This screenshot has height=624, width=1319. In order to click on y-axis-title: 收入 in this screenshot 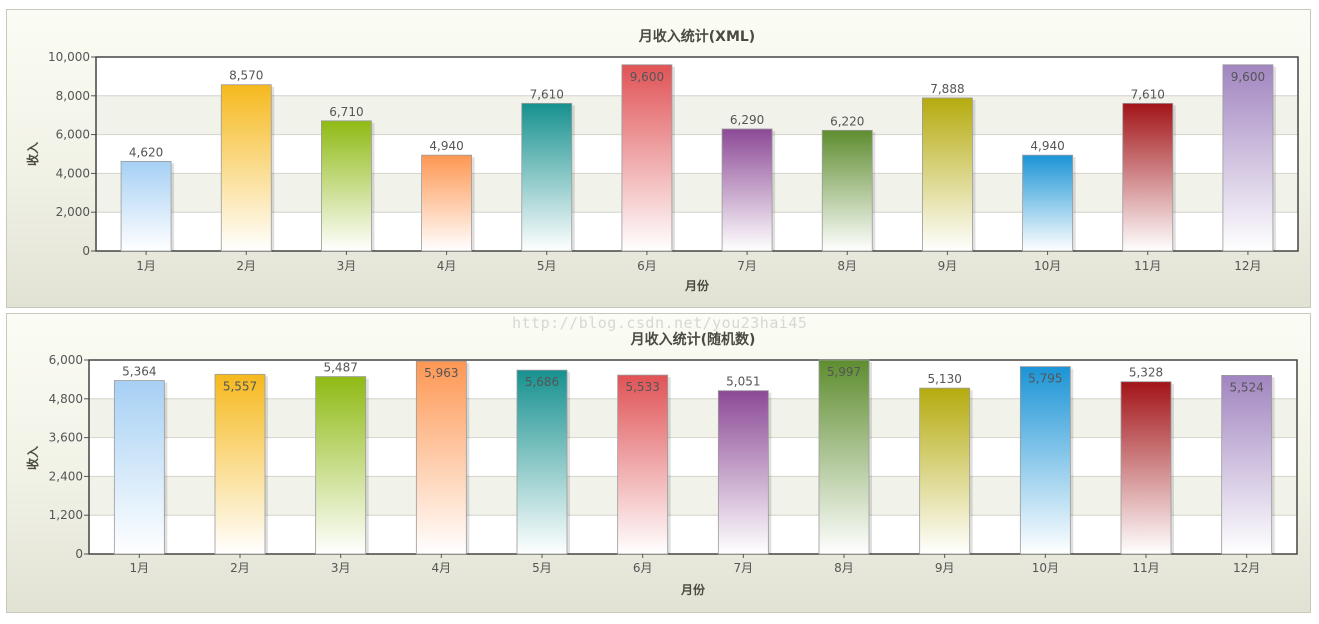, I will do `click(32, 458)`.